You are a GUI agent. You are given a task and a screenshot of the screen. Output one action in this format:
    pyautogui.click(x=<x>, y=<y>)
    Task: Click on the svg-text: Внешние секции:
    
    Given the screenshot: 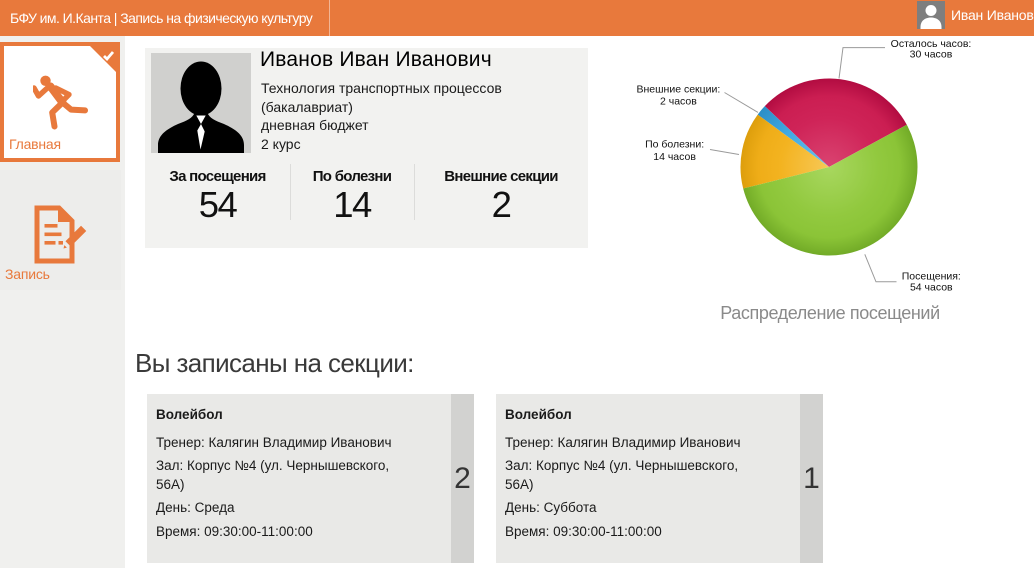 What is the action you would take?
    pyautogui.click(x=678, y=90)
    